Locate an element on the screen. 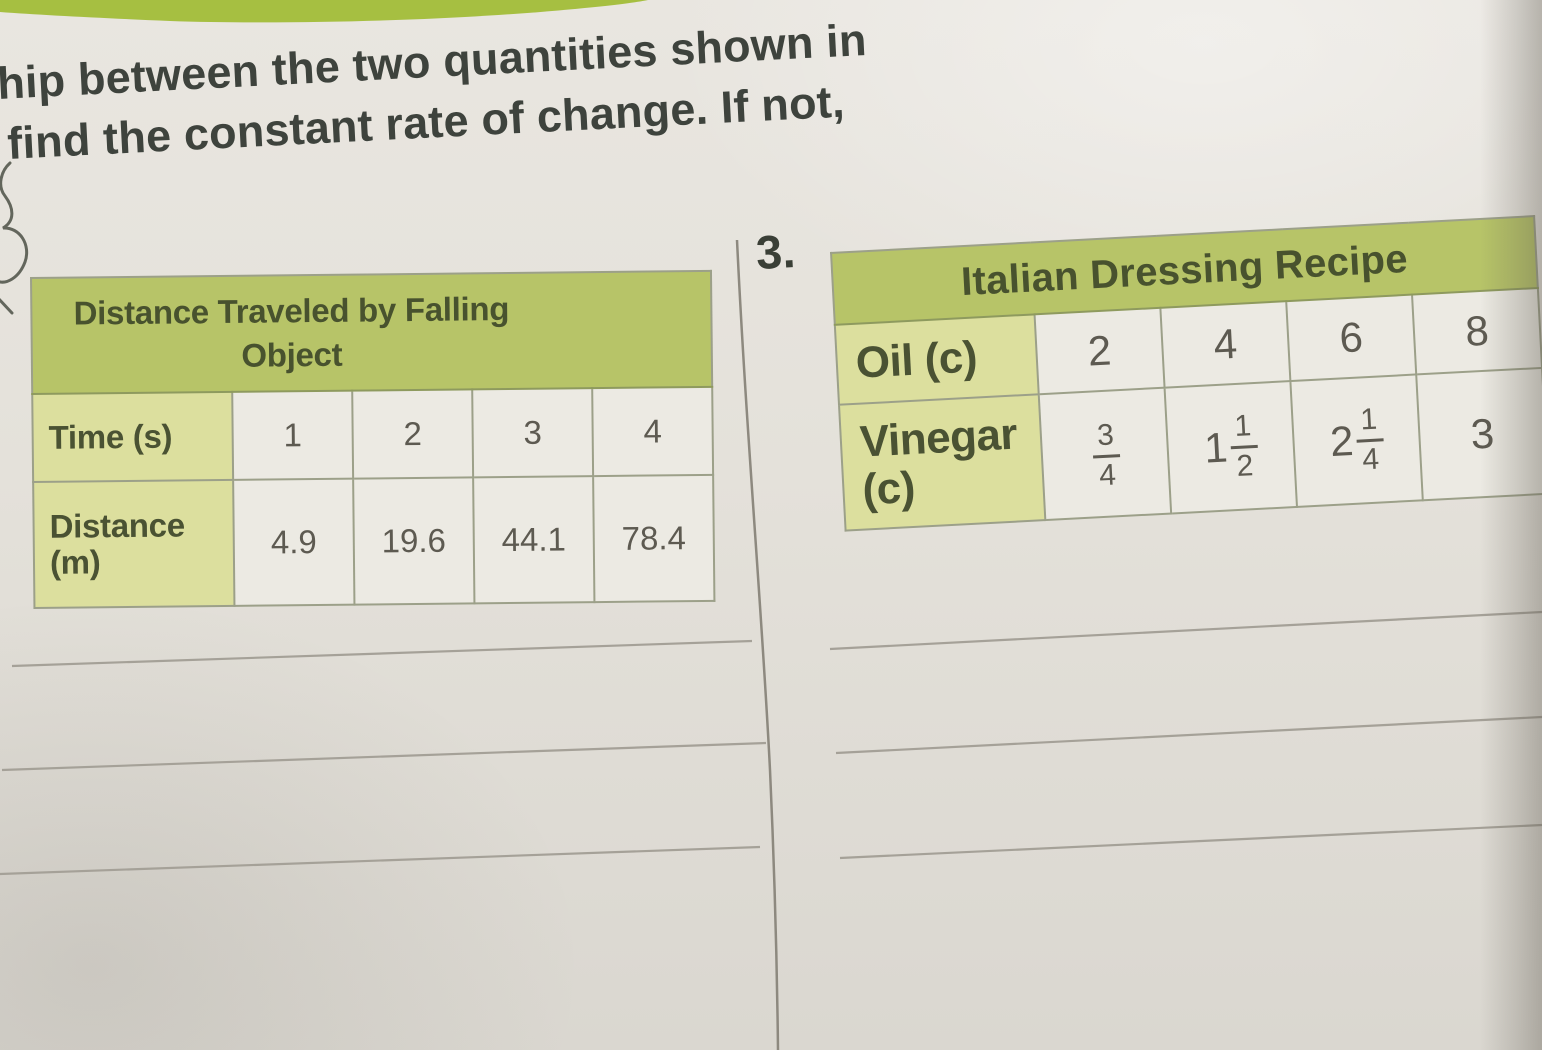 This screenshot has height=1050, width=1542. value-cell: 4.9 is located at coordinates (294, 542).